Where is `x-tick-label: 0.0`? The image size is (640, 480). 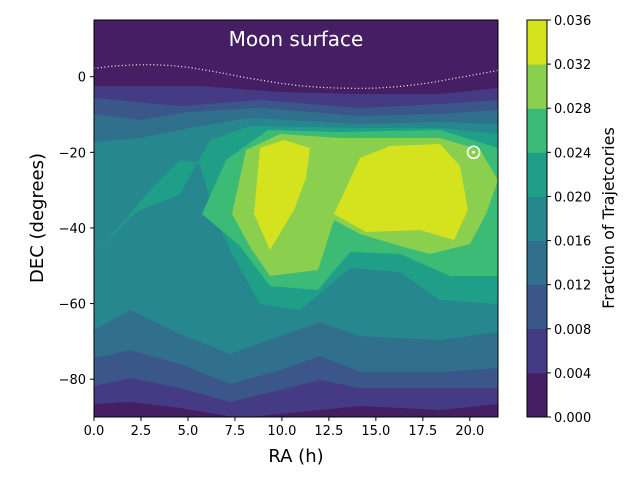 x-tick-label: 0.0 is located at coordinates (94, 431).